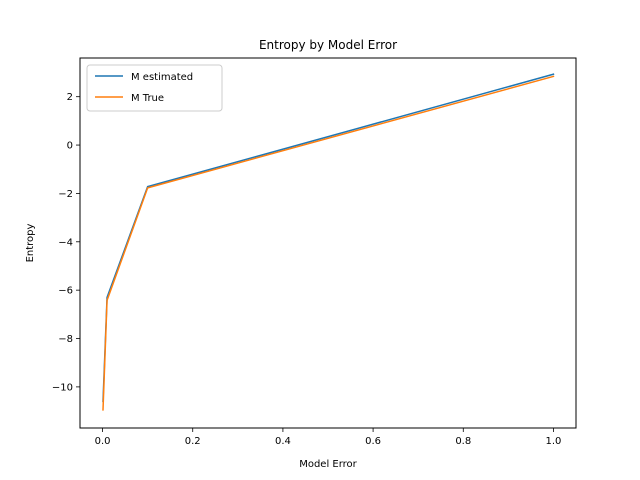  What do you see at coordinates (193, 441) in the screenshot?
I see `x-tick-label: 0.2` at bounding box center [193, 441].